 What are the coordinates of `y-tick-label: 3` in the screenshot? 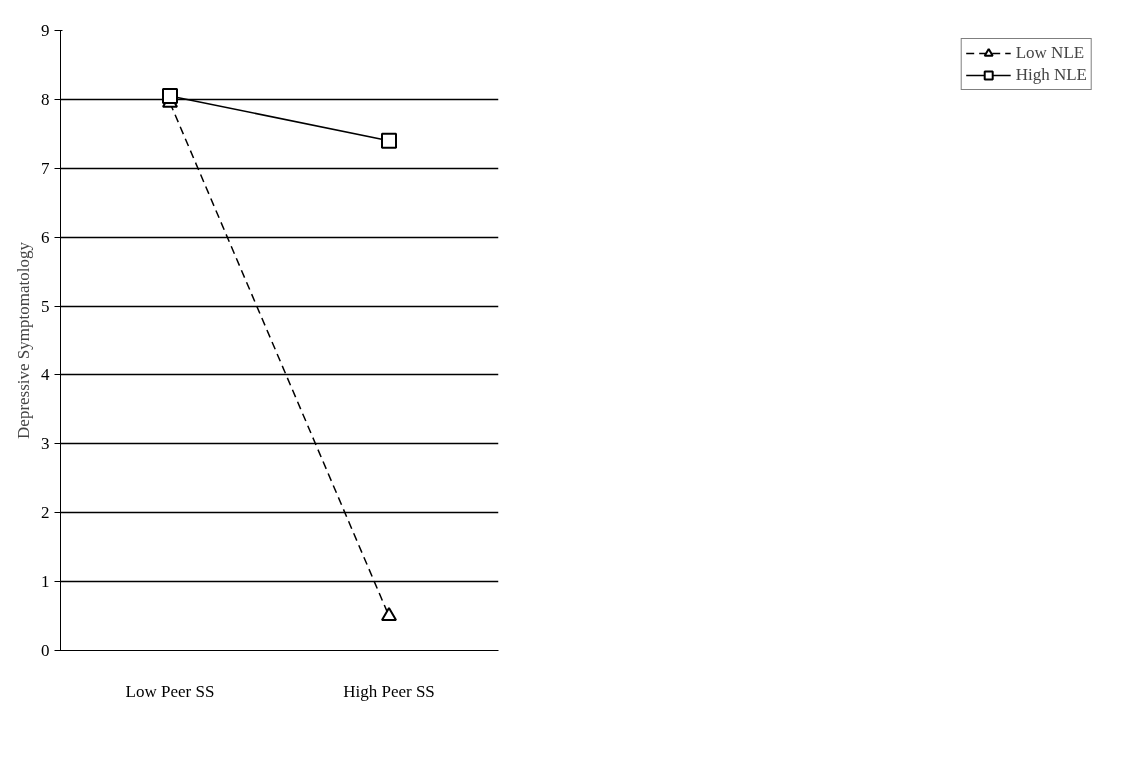 It's located at (45, 444).